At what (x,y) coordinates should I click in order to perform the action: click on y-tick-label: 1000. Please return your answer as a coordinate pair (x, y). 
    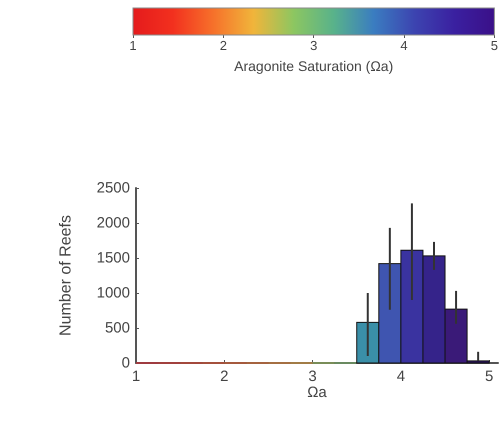
    Looking at the image, I should click on (113, 293).